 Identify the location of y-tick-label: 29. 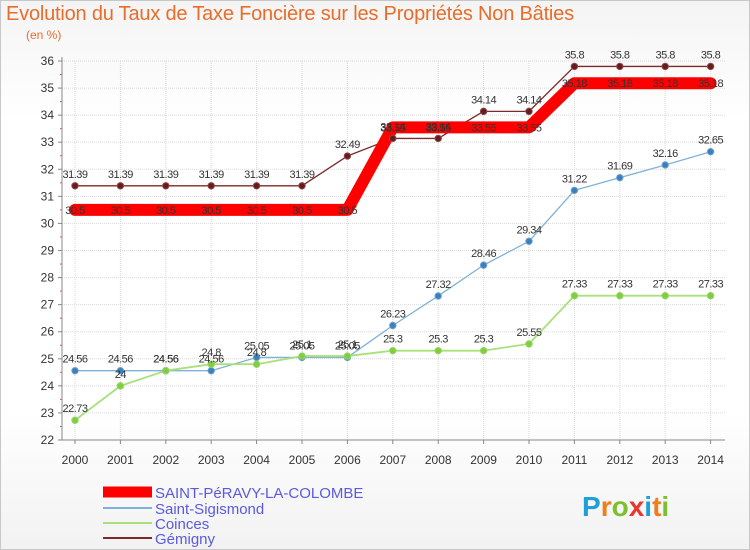
(48, 251).